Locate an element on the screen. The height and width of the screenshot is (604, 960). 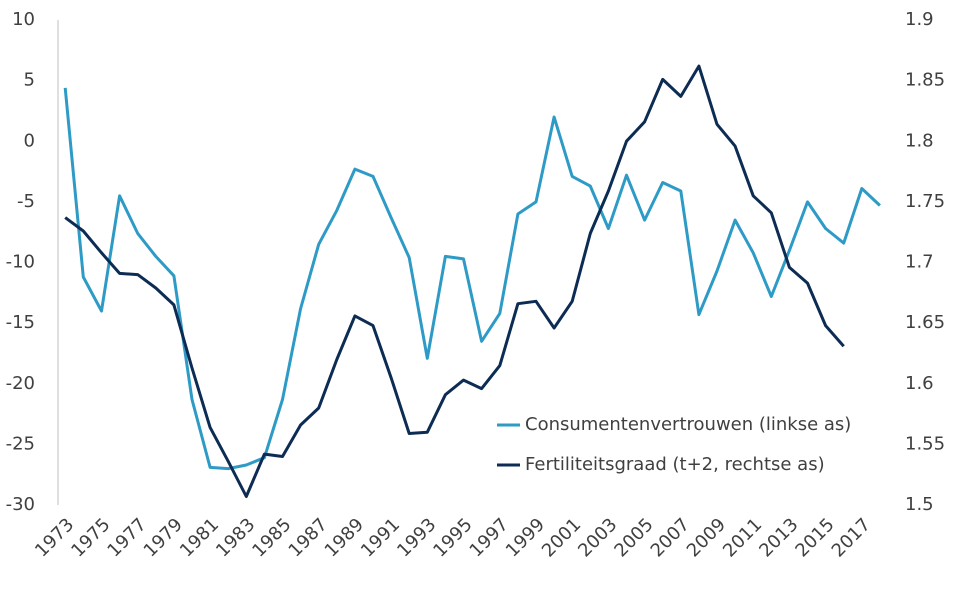
x-tick-label: 1995 is located at coordinates (452, 537).